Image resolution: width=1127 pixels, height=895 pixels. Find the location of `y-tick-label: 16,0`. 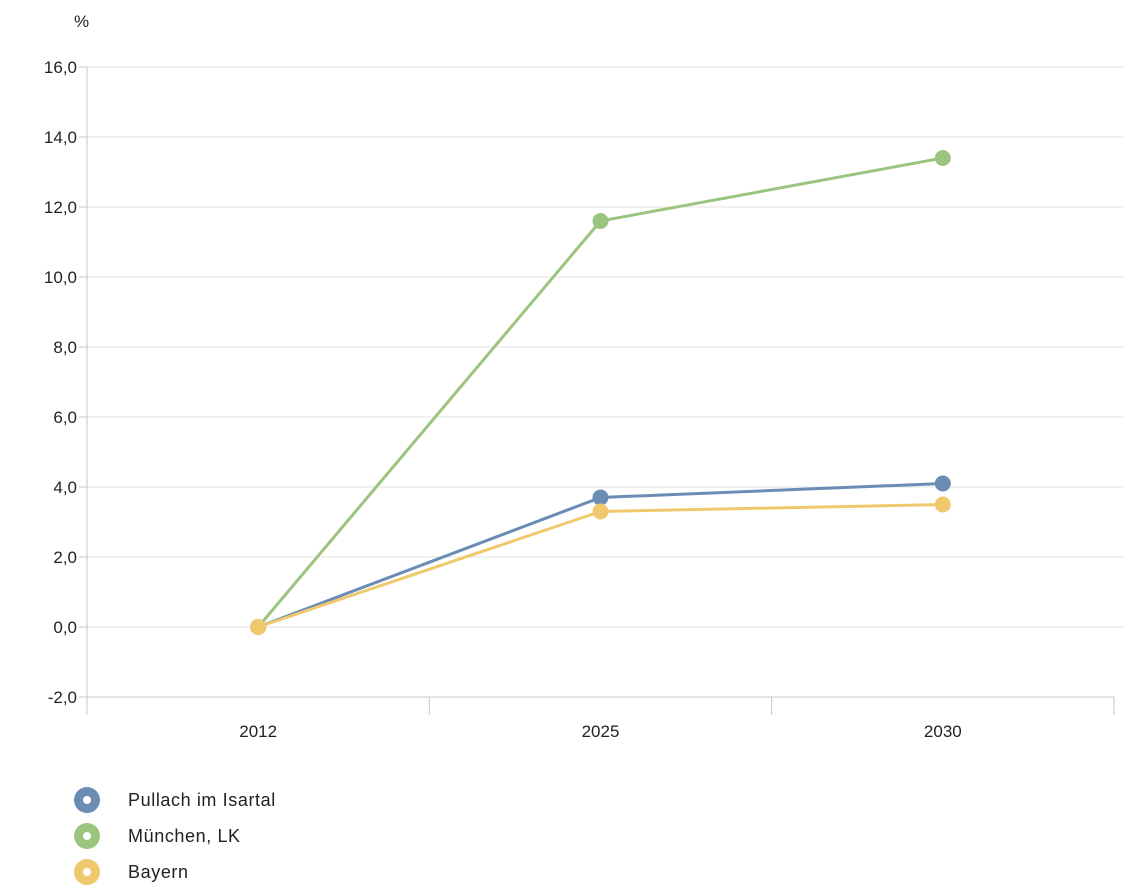

y-tick-label: 16,0 is located at coordinates (60, 67).